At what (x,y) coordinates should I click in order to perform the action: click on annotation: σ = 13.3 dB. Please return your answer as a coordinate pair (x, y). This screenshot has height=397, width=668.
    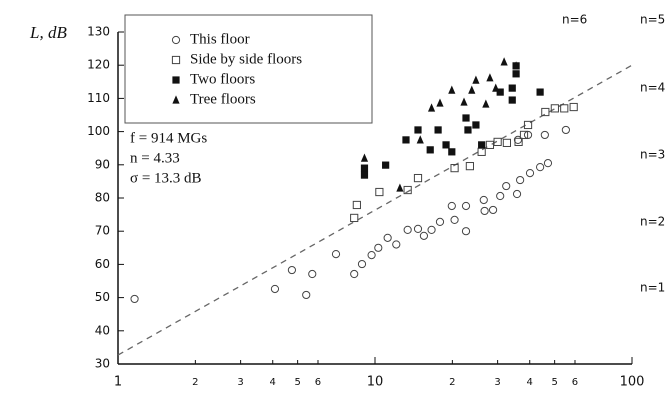
    Looking at the image, I should click on (166, 178).